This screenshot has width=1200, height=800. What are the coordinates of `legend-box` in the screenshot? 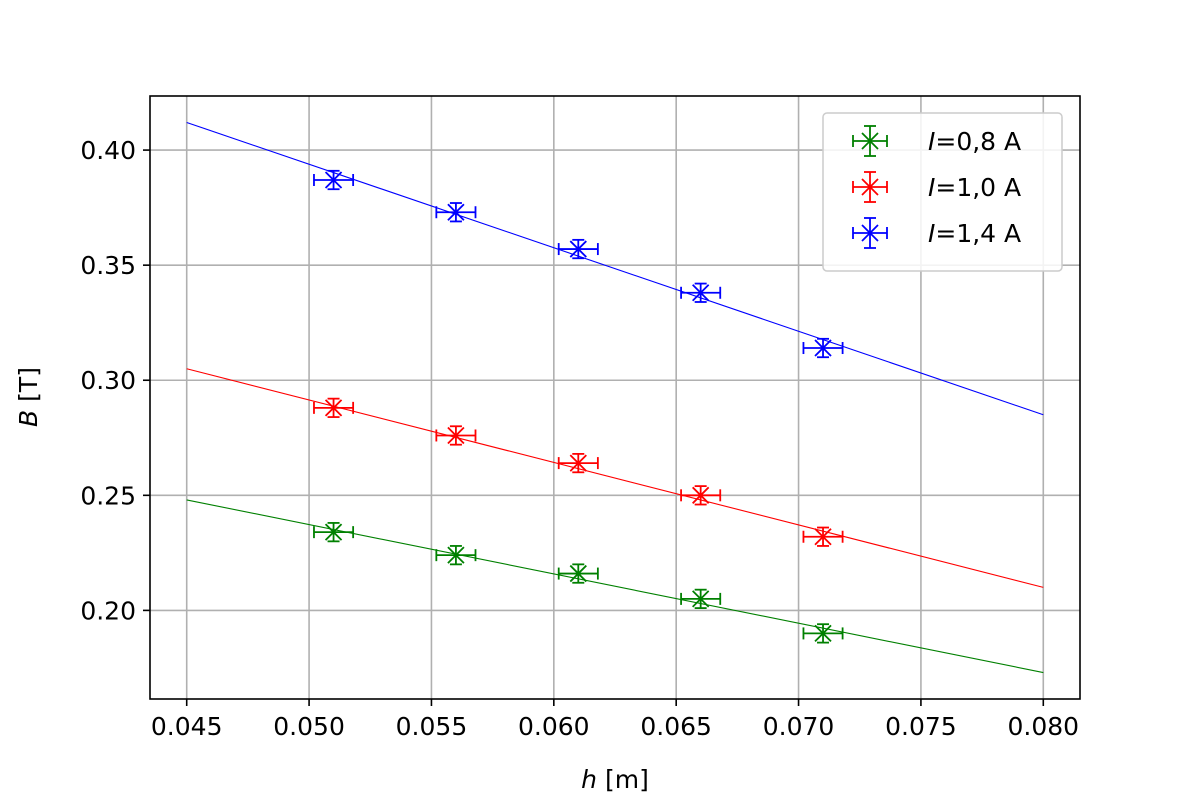 It's located at (942, 192).